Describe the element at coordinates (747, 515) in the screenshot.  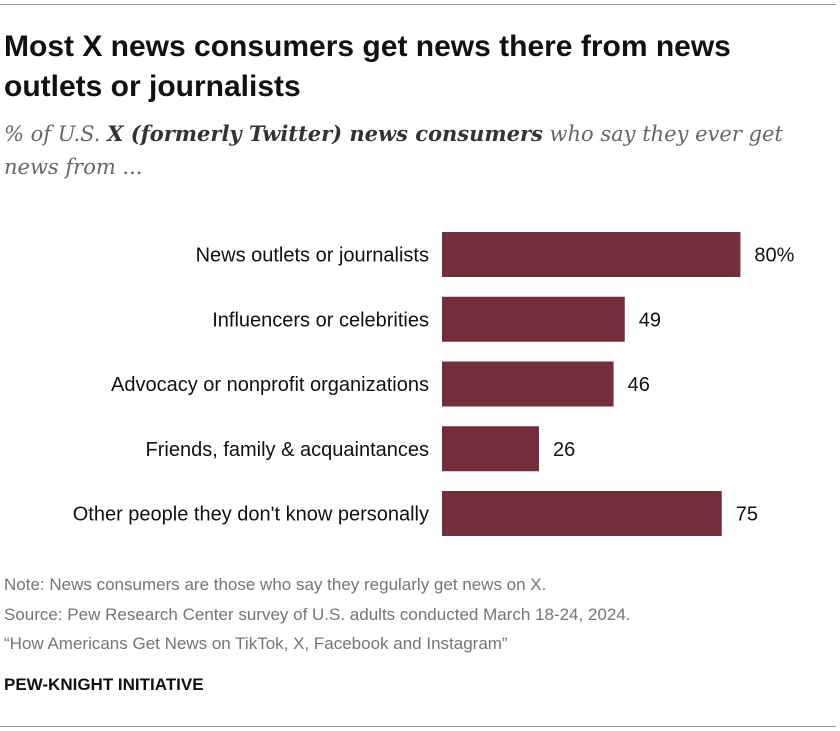
I see `value-label: 75` at that location.